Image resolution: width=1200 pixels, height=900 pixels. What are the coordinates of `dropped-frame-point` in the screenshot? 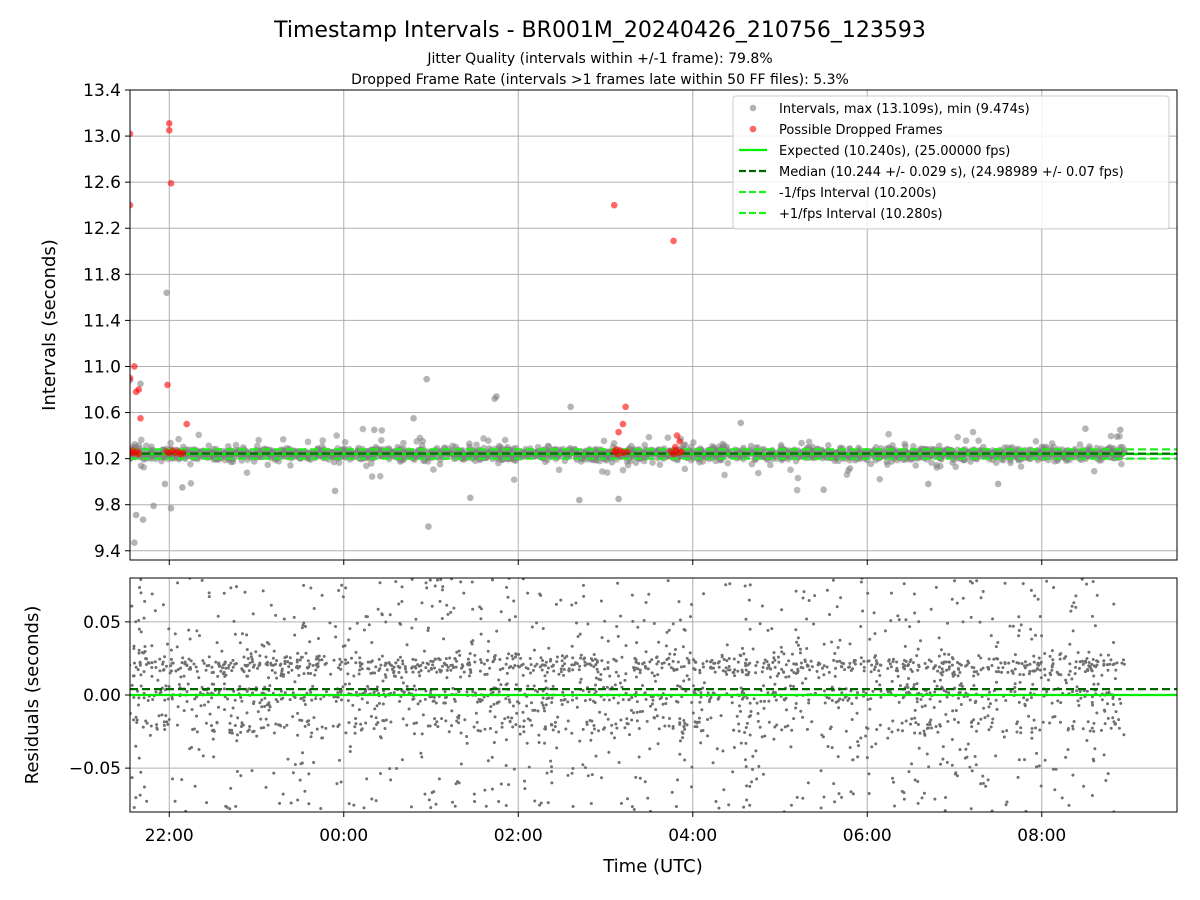 It's located at (187, 424).